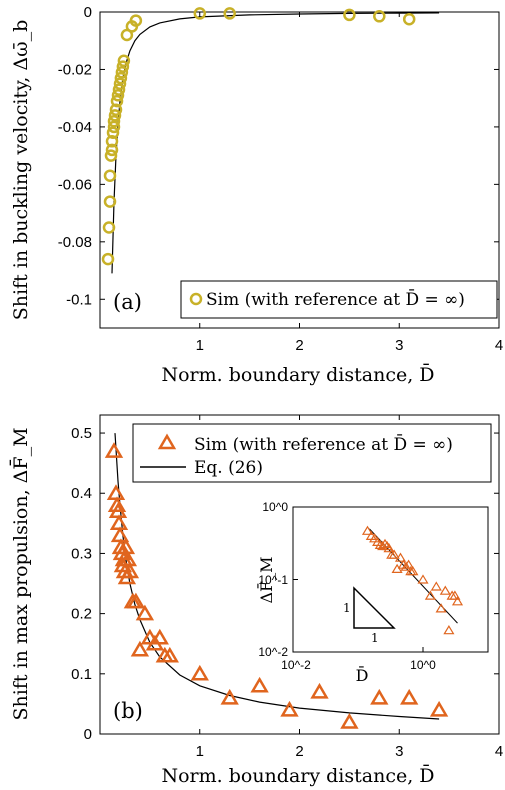  I want to click on panel-b-legend-box, so click(312, 453).